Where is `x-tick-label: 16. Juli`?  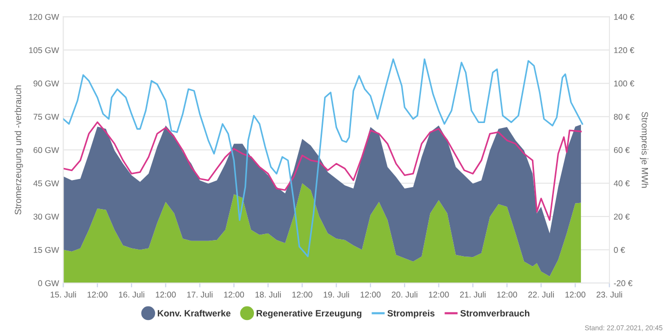
x-tick-label: 16. Juli is located at coordinates (131, 294).